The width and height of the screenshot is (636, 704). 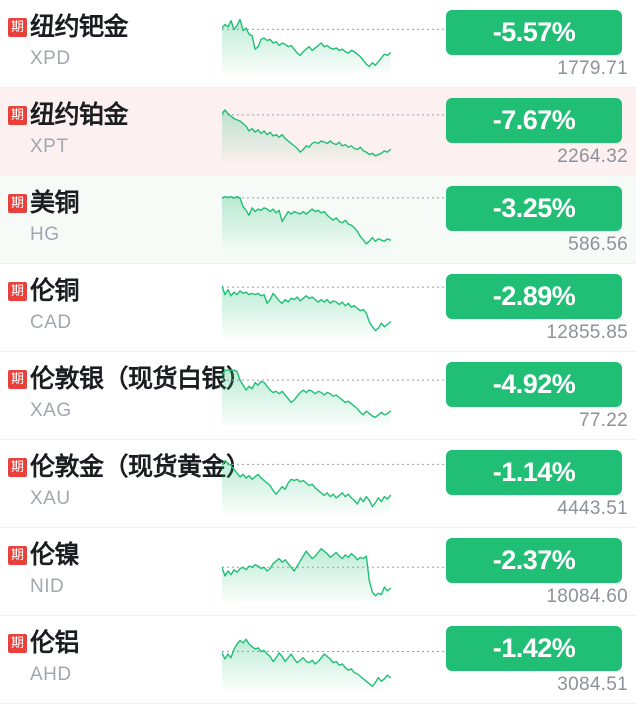 I want to click on instrument-name-block: 期纽约钯金 XPD, so click(x=113, y=41).